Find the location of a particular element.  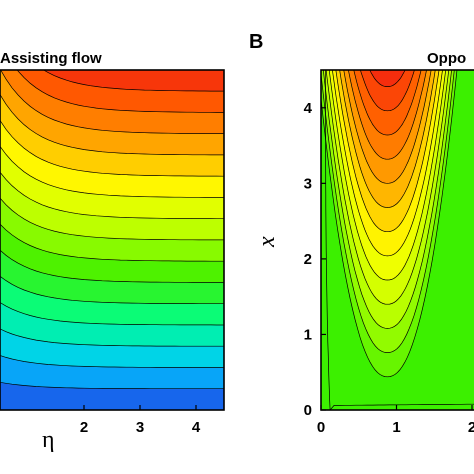

panel-b-ytick-label: 3 is located at coordinates (308, 183).